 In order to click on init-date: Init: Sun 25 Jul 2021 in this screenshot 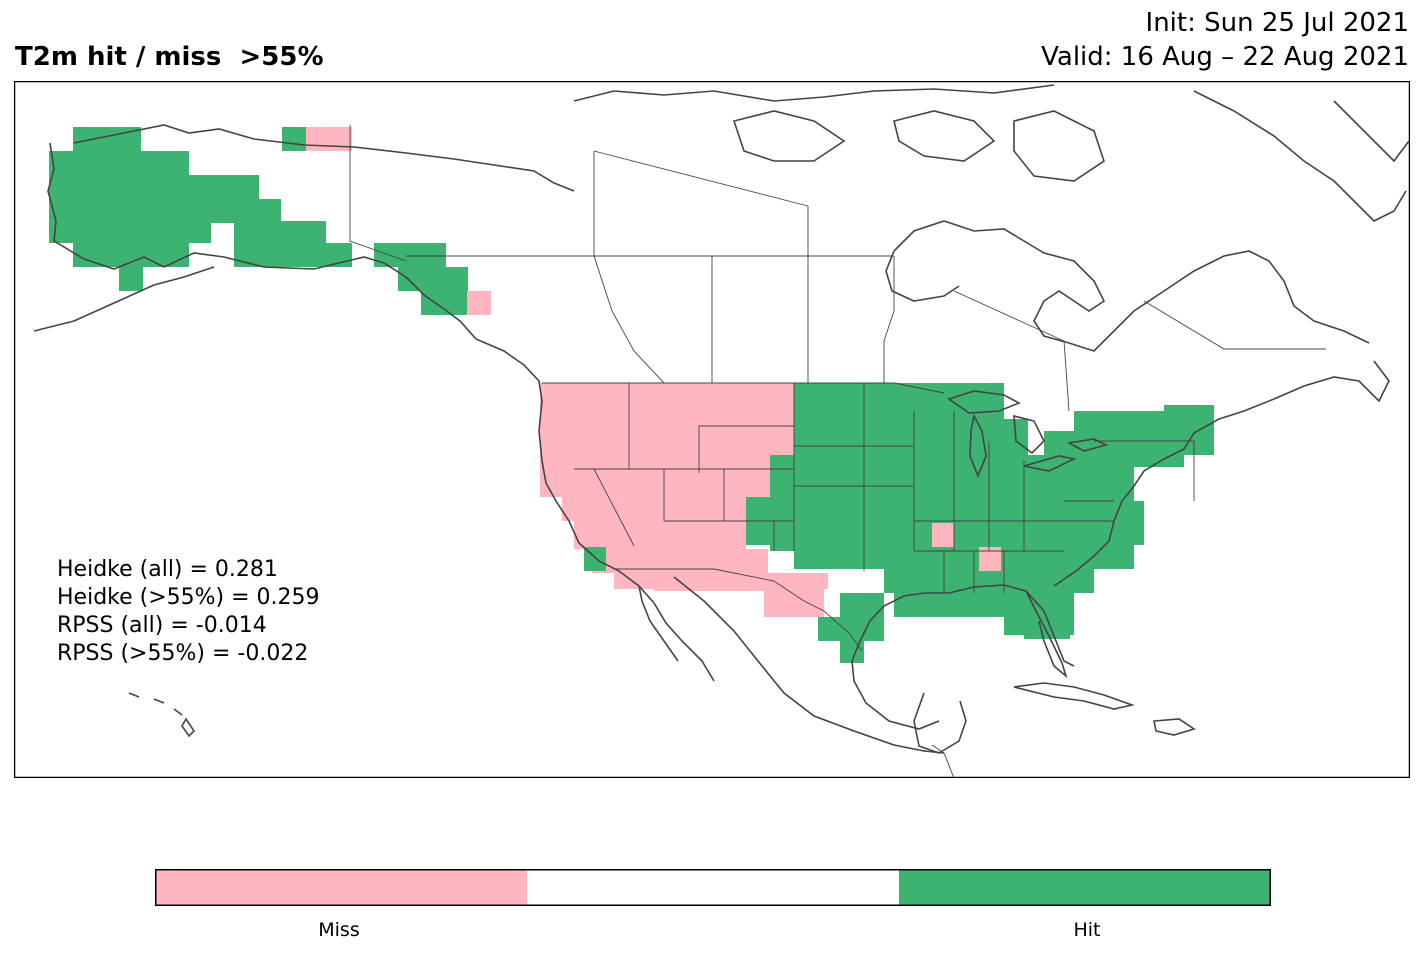, I will do `click(1277, 23)`.